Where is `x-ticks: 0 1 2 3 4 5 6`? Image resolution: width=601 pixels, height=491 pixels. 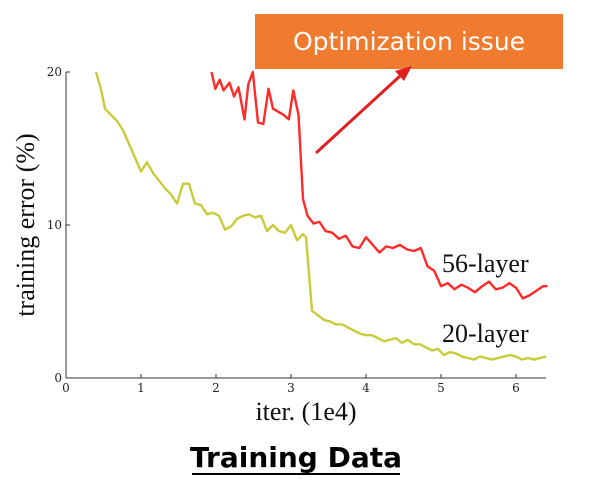 x-ticks: 0 1 2 3 4 5 6 is located at coordinates (291, 384).